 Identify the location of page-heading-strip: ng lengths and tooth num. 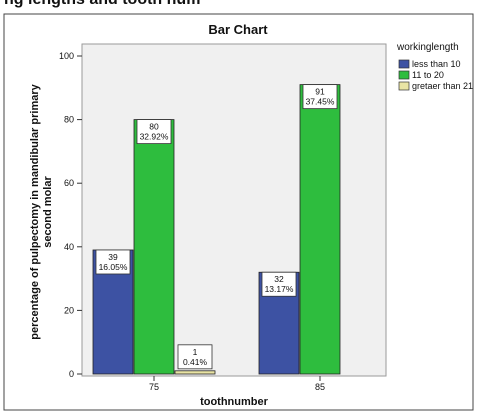
(238, 7).